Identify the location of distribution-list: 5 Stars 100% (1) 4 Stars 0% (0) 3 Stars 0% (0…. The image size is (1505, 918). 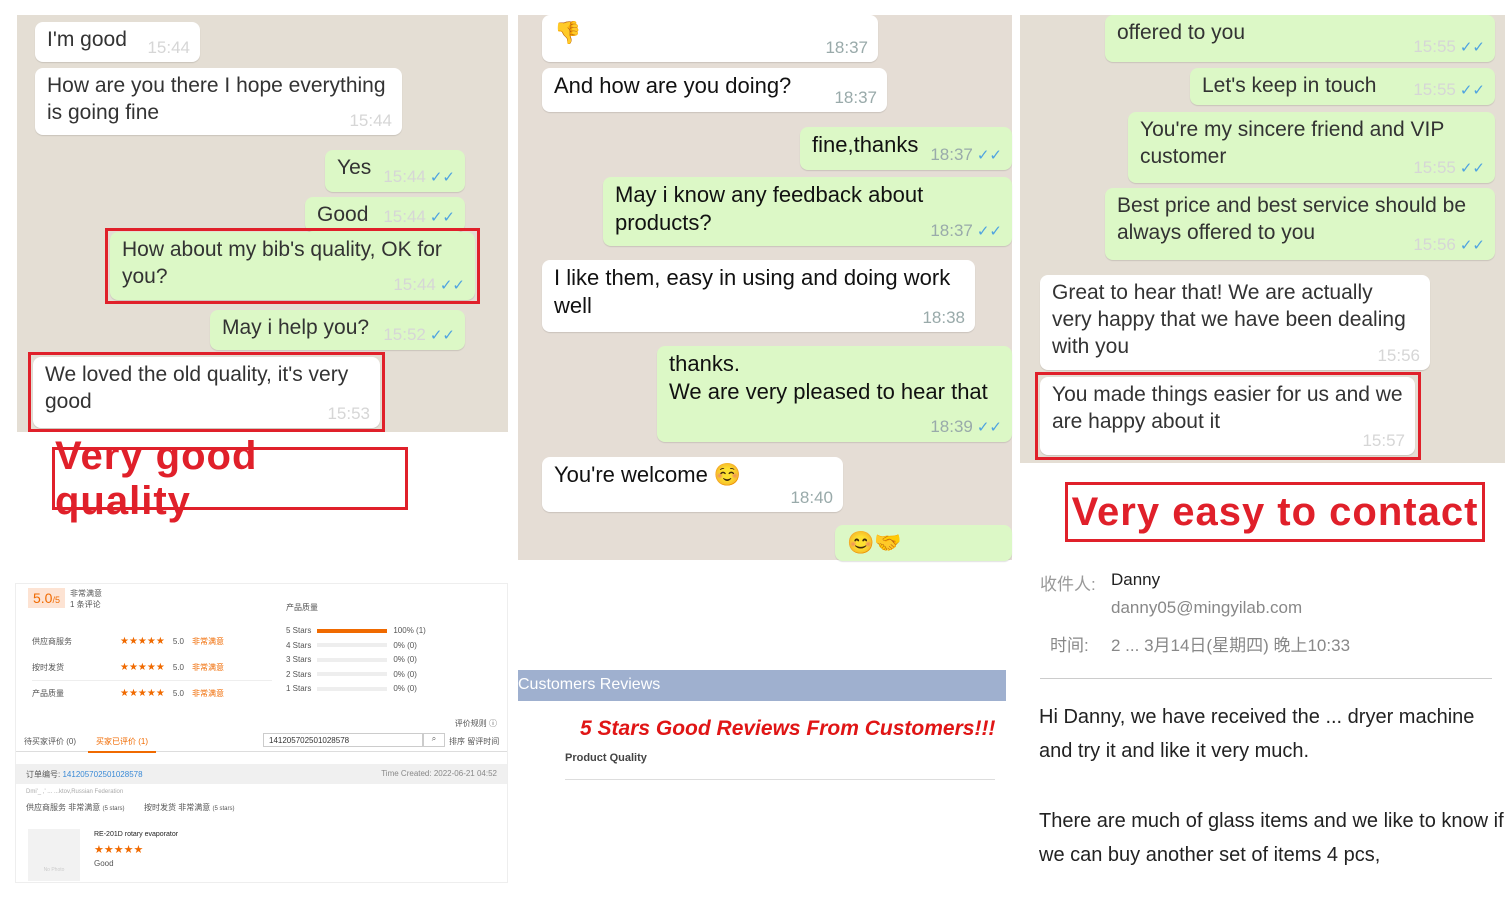
(356, 662).